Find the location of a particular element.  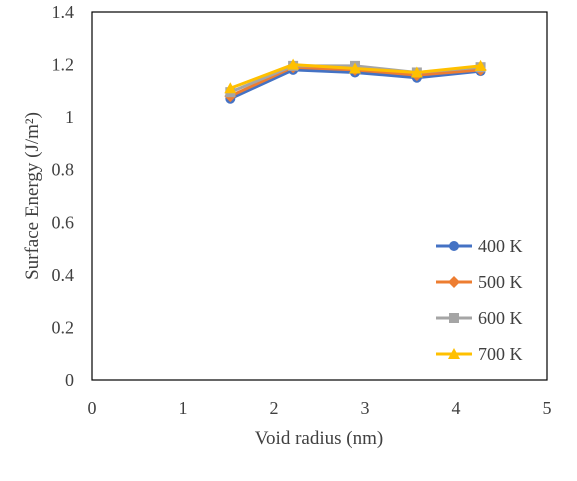

series-700-k is located at coordinates (355, 76).